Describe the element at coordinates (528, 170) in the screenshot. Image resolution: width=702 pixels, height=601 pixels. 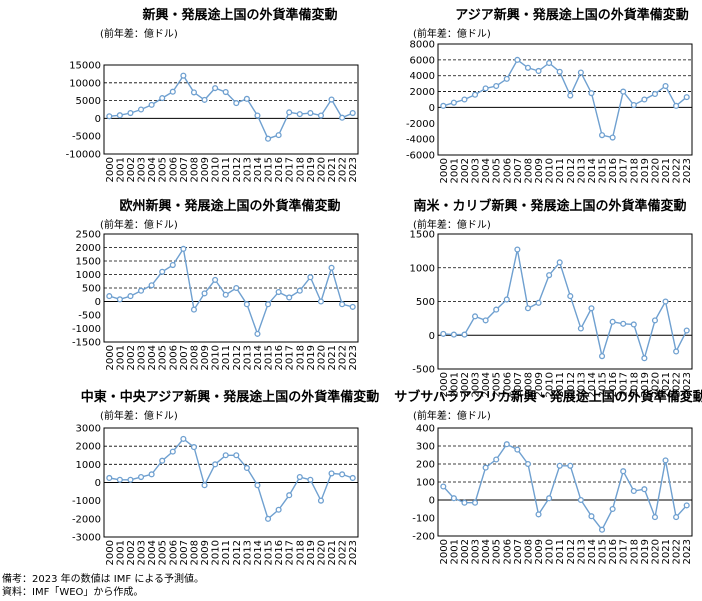
I see `x-tick-label: 2008` at that location.